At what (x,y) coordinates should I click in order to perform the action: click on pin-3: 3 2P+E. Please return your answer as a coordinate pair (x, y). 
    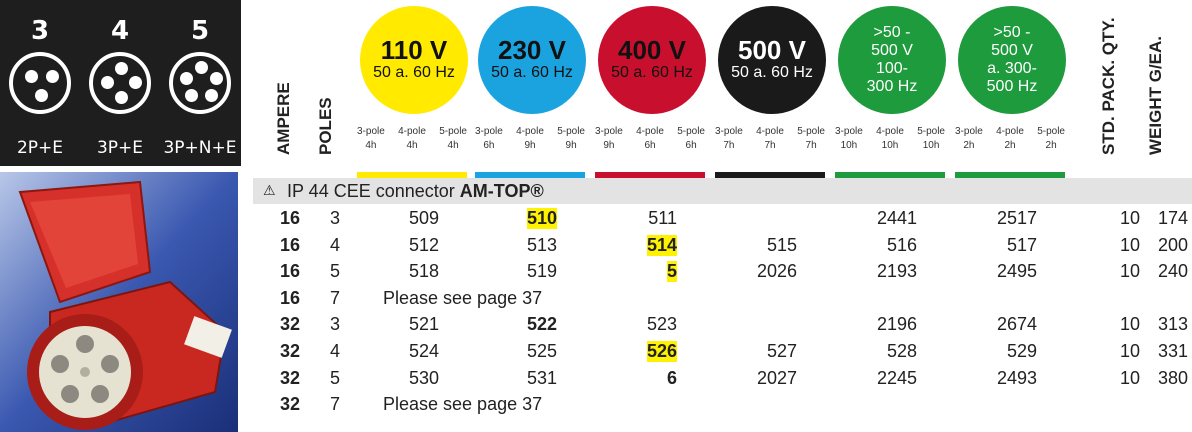
    Looking at the image, I should click on (40, 83).